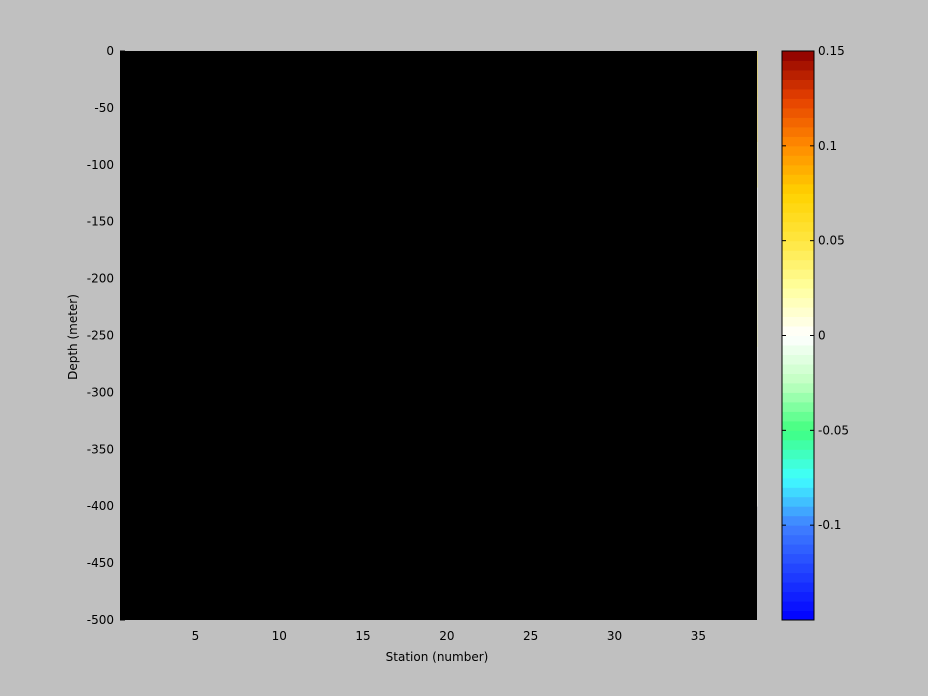 This screenshot has width=928, height=696. What do you see at coordinates (698, 636) in the screenshot?
I see `x-tick-label: 35` at bounding box center [698, 636].